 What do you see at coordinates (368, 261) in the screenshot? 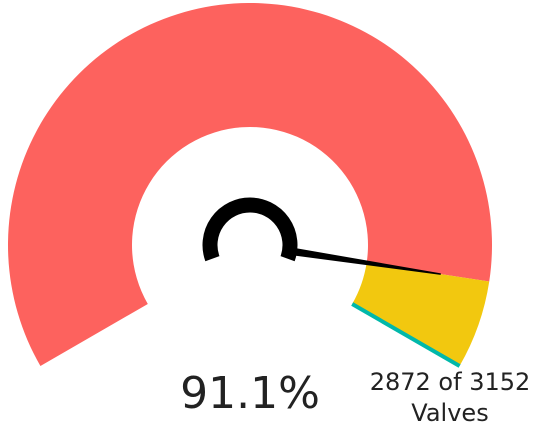
I see `needle` at bounding box center [368, 261].